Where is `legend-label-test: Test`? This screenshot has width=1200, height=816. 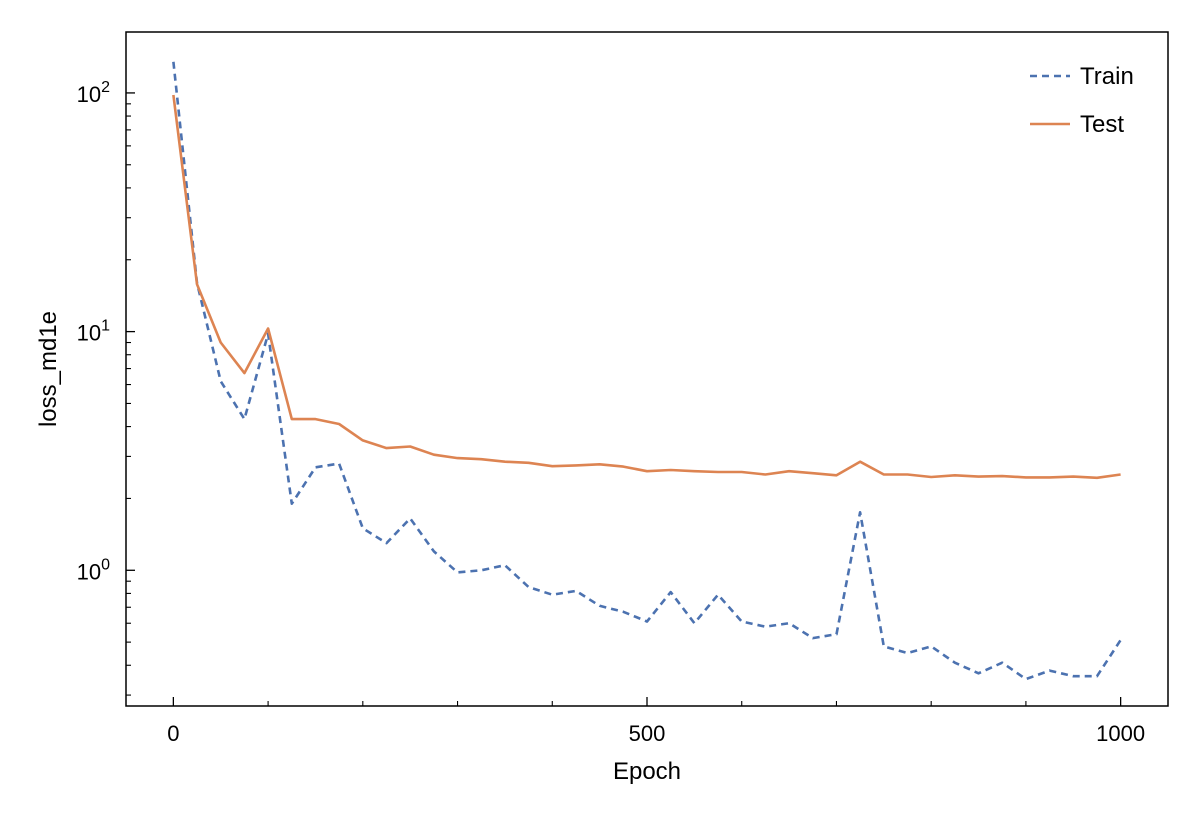
legend-label-test: Test is located at coordinates (1102, 124).